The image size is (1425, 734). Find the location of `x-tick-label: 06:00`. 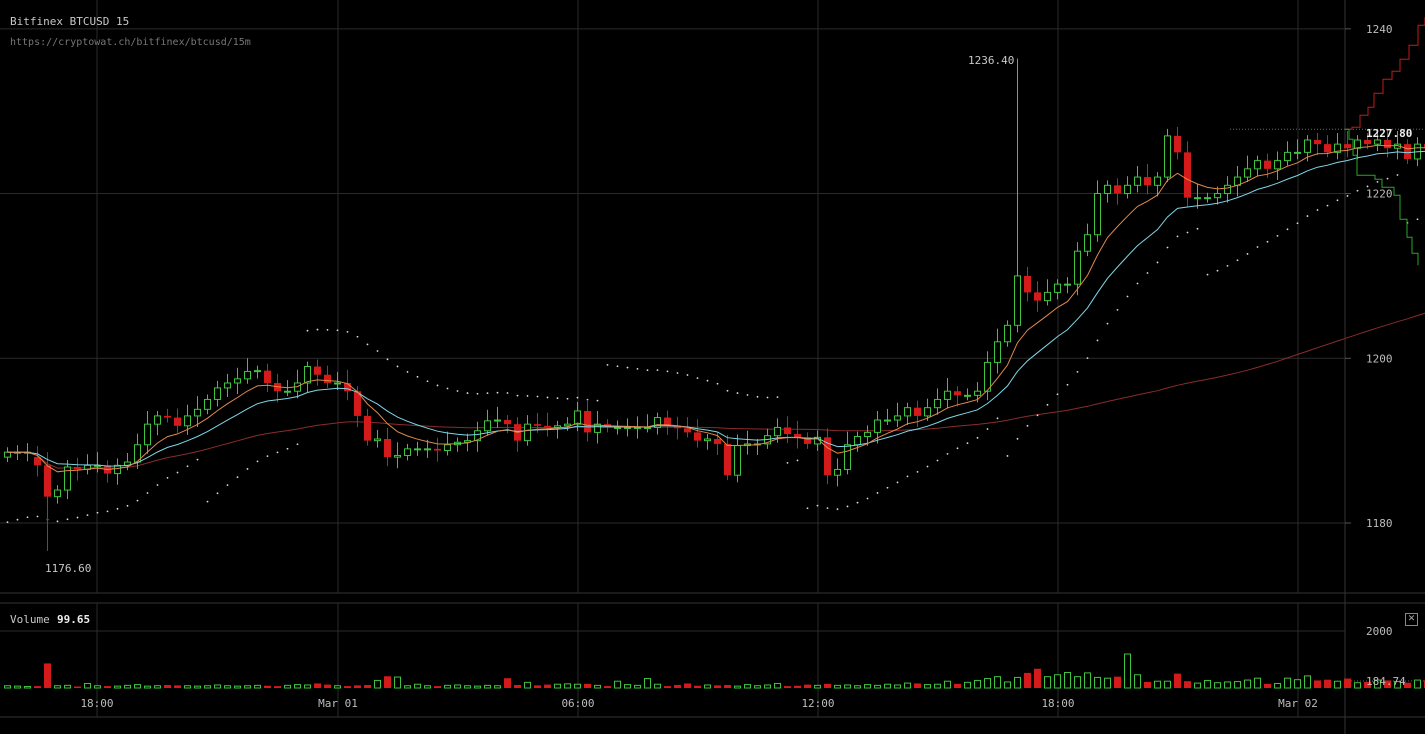

x-tick-label: 06:00 is located at coordinates (577, 703).